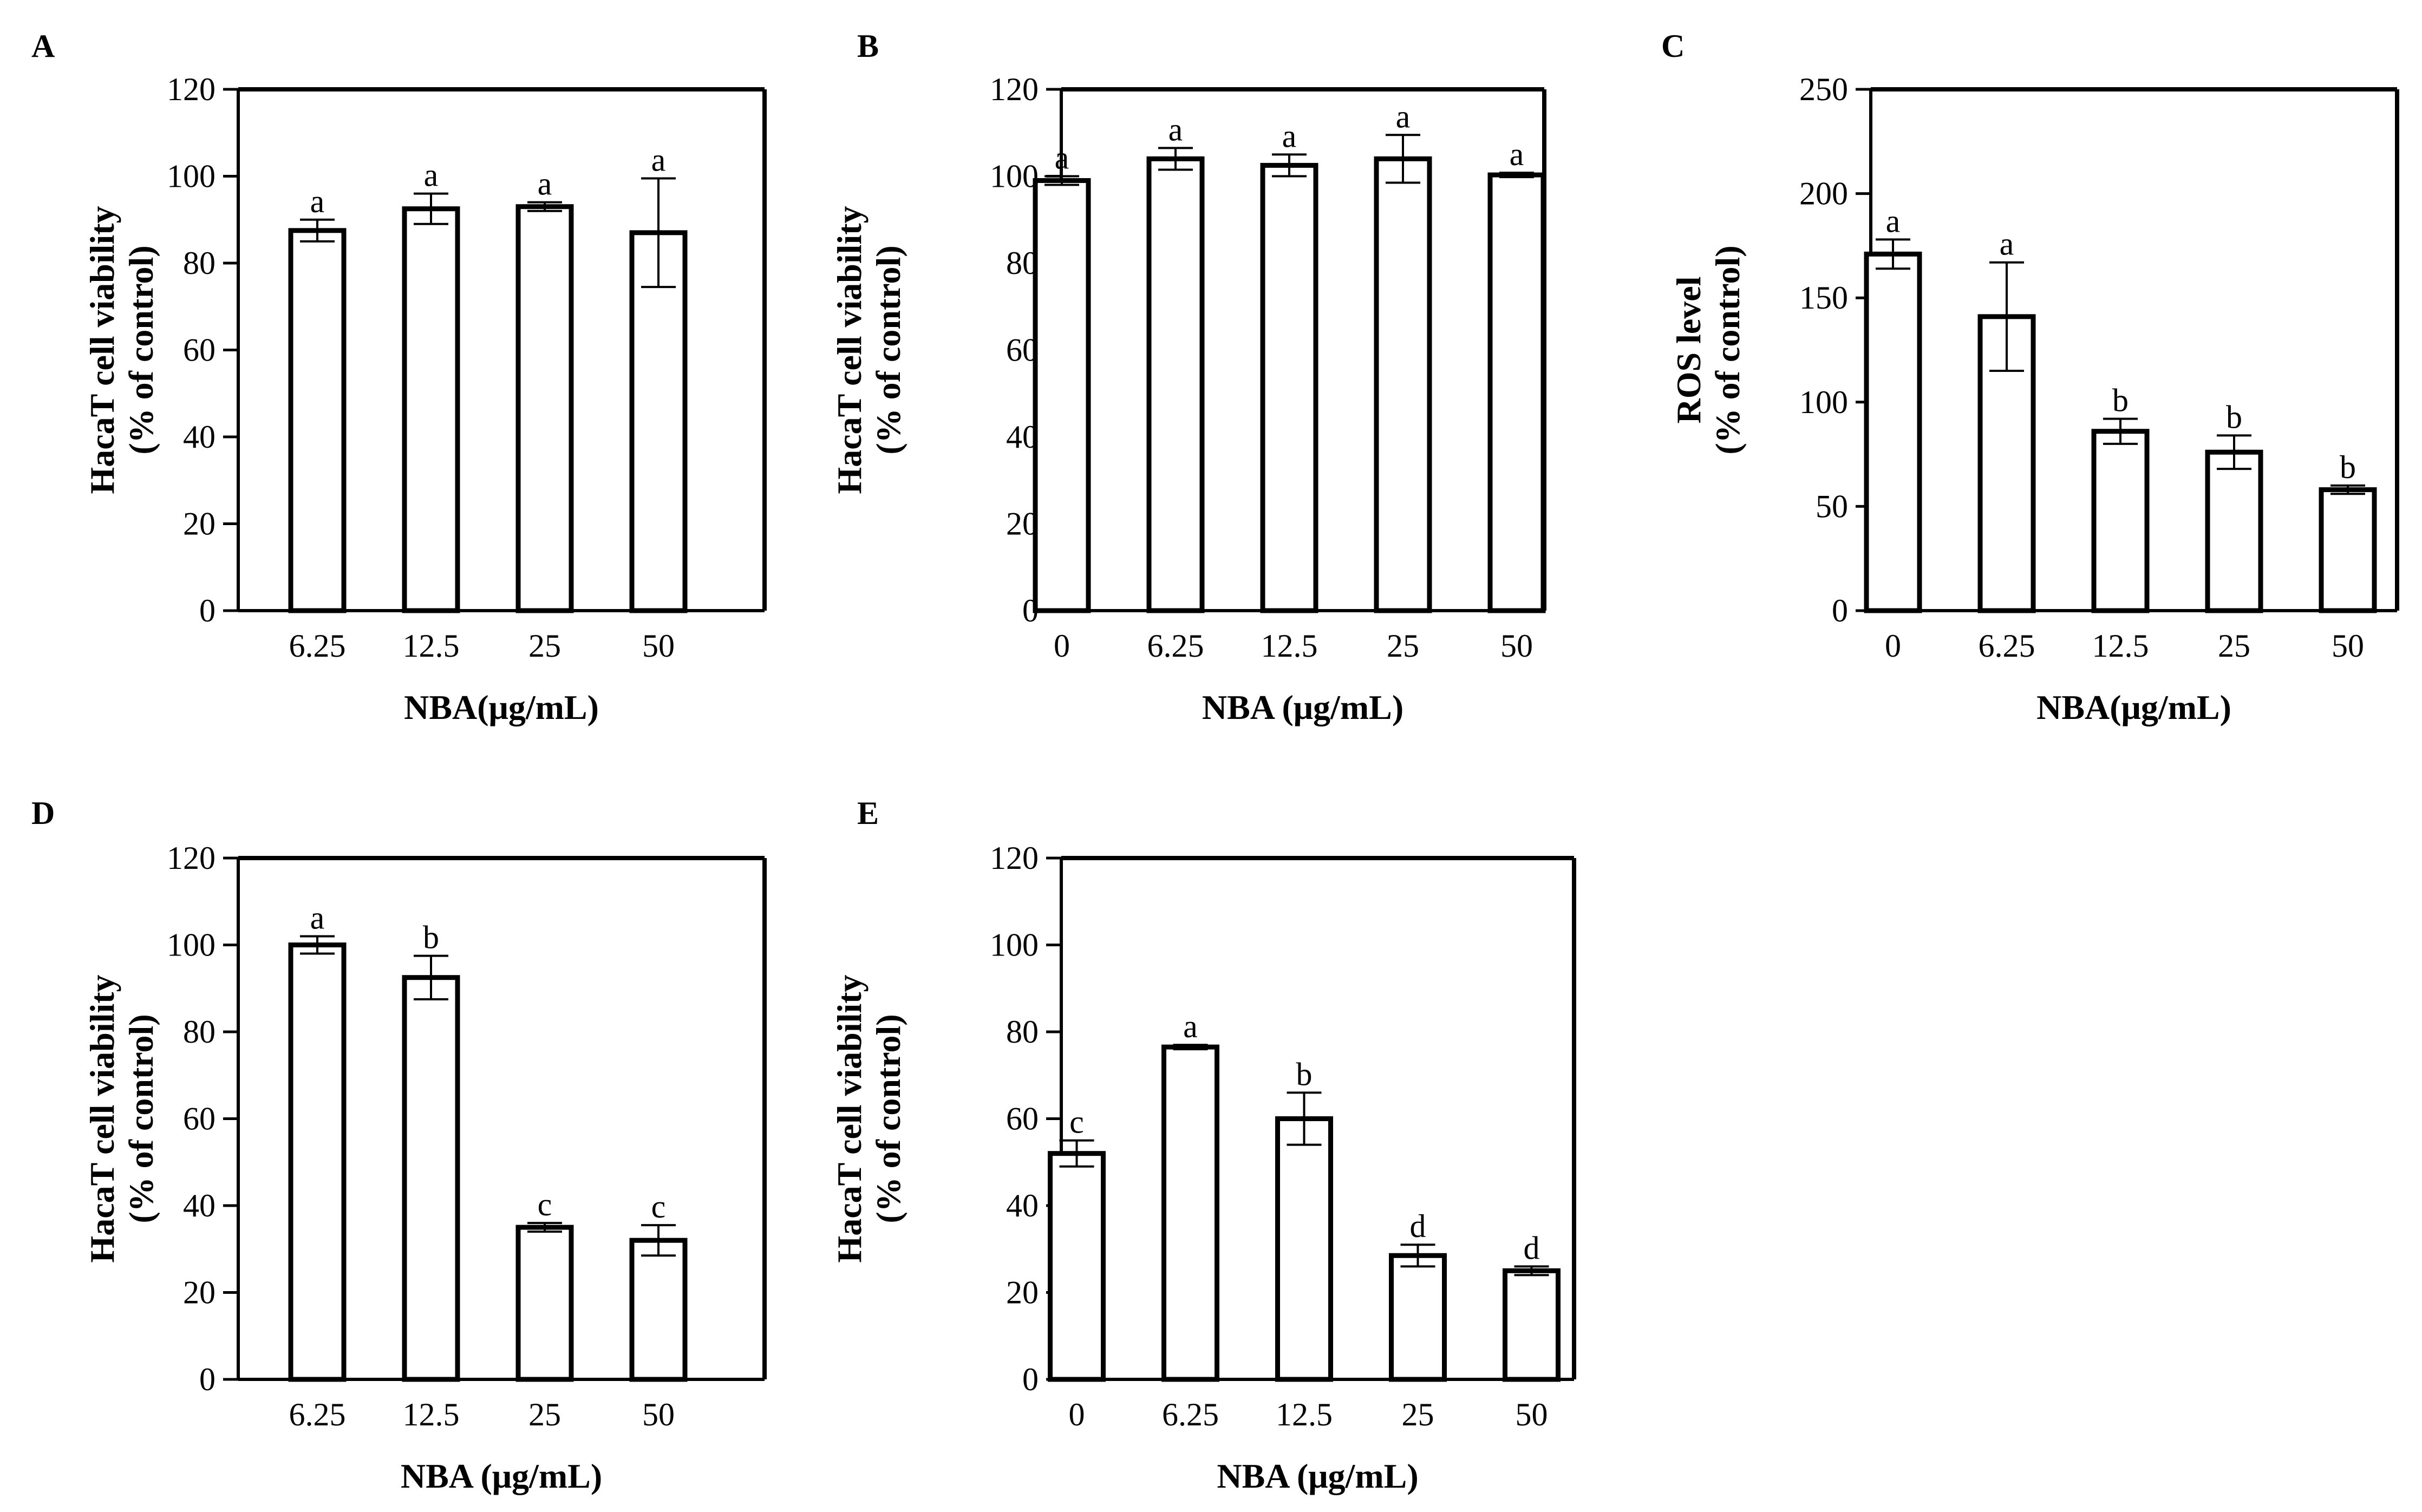 This screenshot has width=2422, height=1512. I want to click on panel-label-d: D, so click(43, 813).